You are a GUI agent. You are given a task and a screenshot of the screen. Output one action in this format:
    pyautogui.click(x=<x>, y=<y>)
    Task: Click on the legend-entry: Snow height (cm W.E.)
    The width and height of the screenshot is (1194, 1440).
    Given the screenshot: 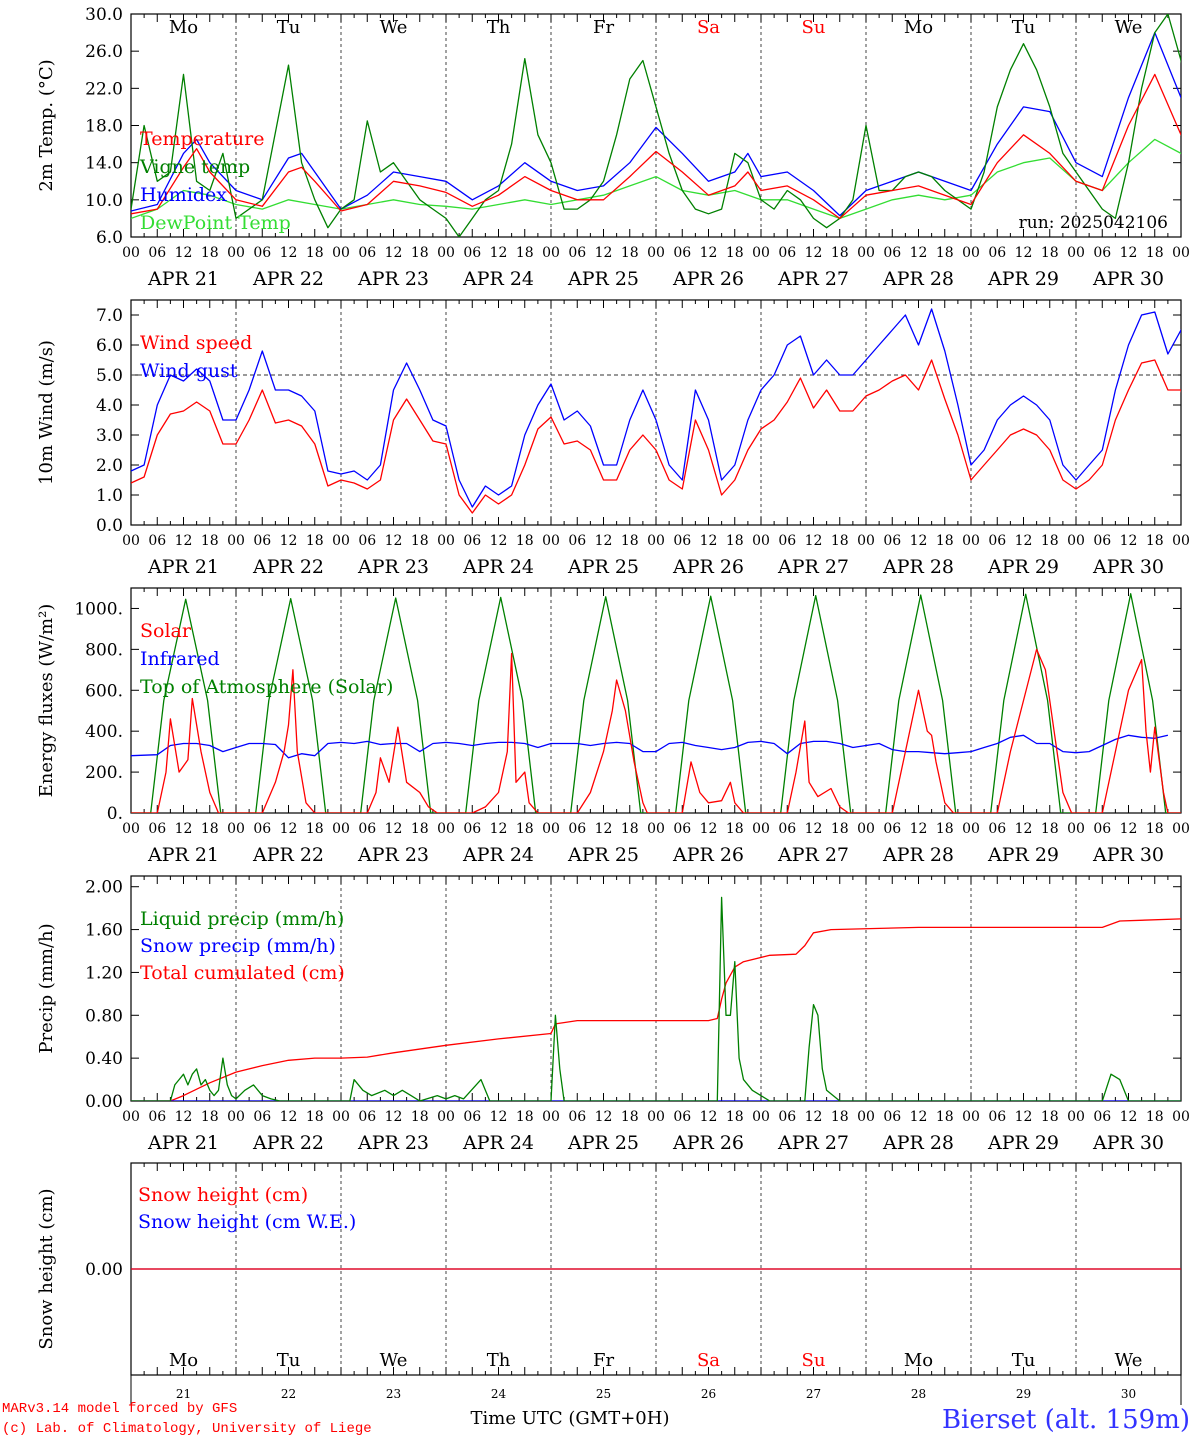 What is the action you would take?
    pyautogui.click(x=247, y=1222)
    